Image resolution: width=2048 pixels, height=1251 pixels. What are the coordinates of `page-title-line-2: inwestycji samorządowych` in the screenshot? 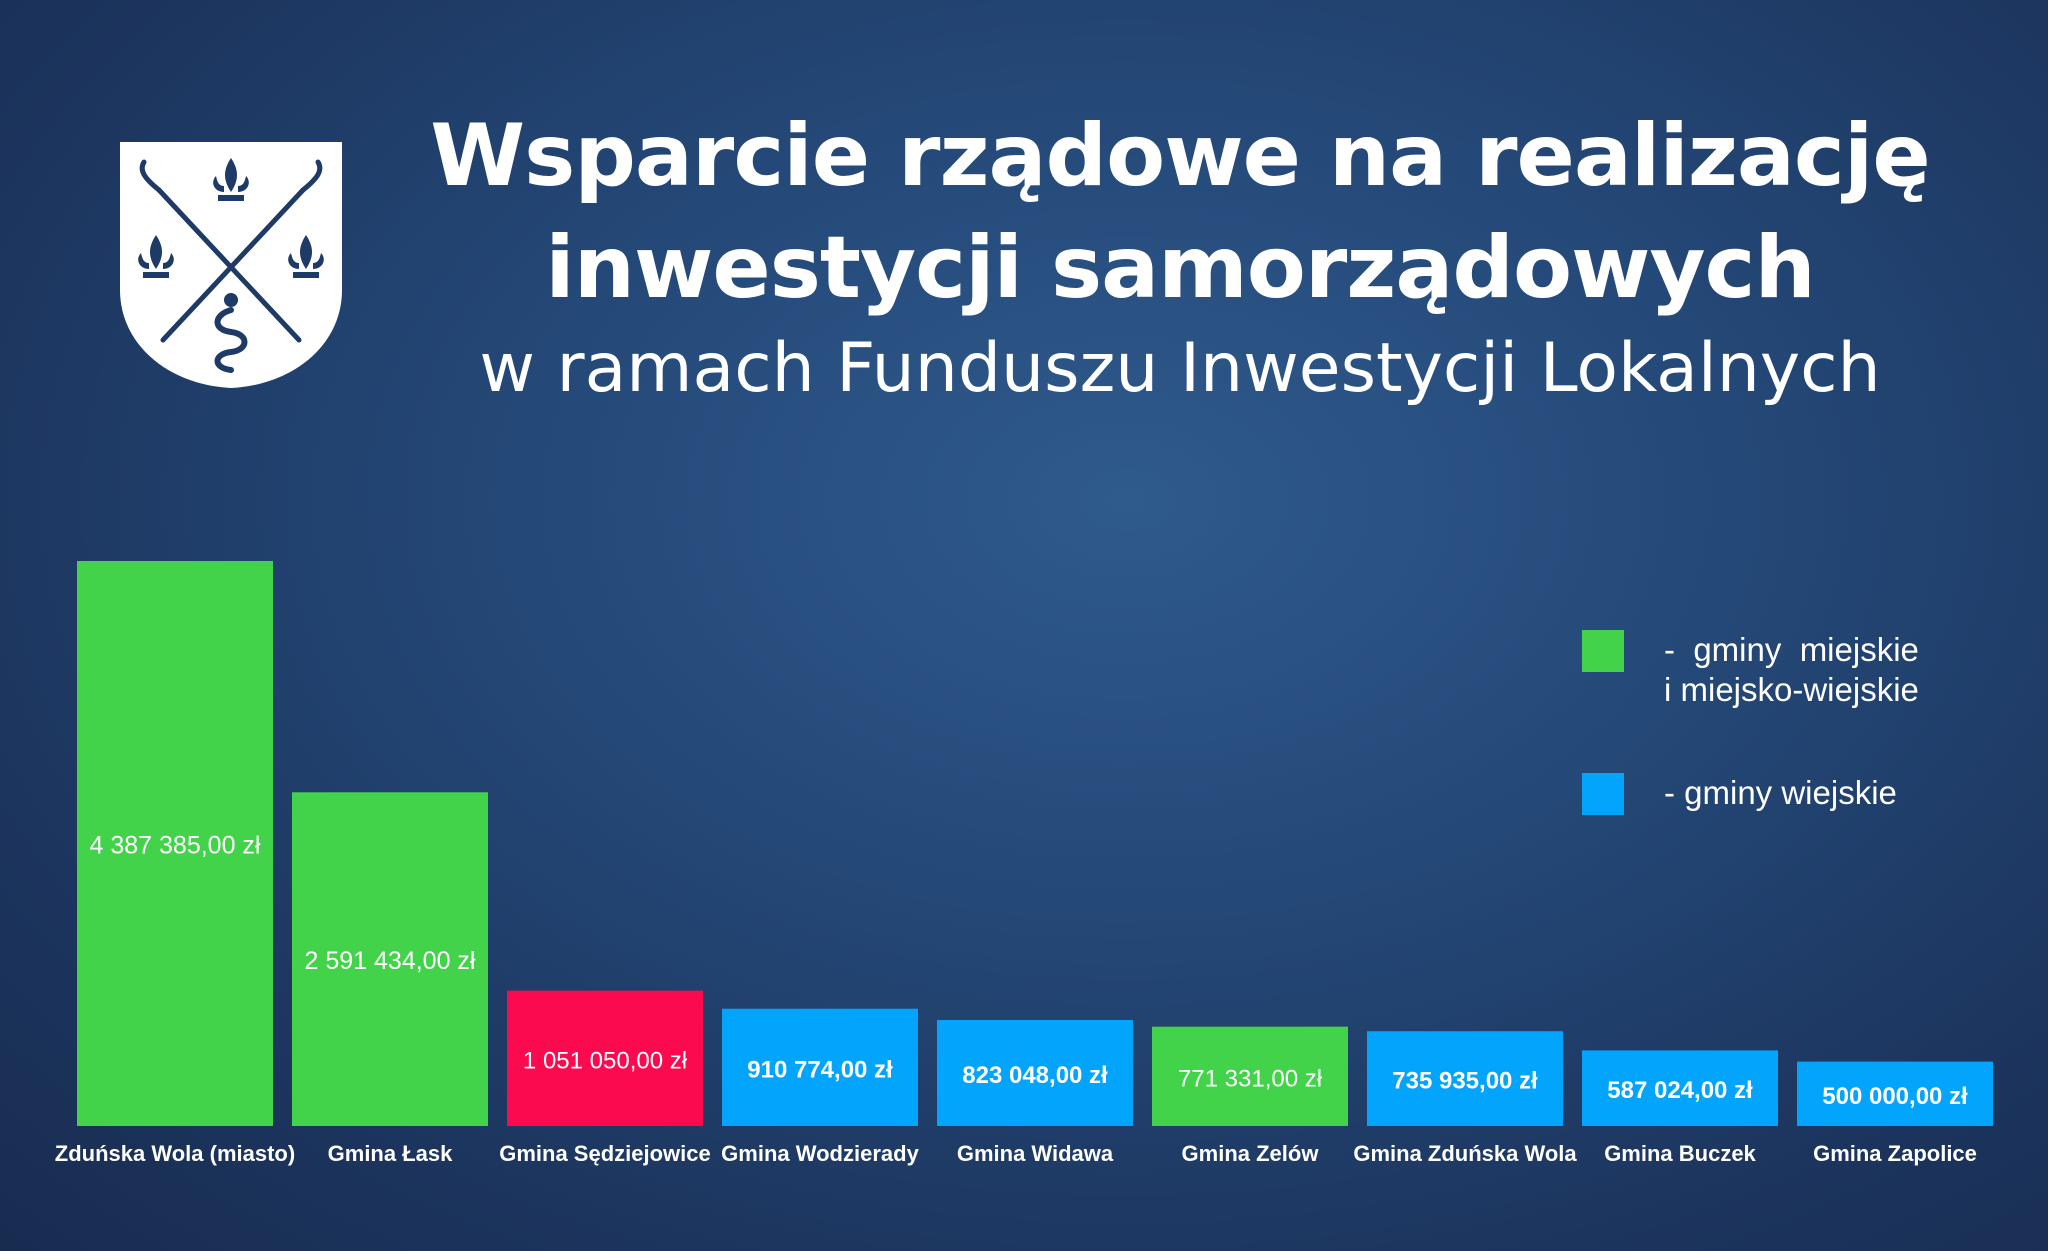 It's located at (1180, 268).